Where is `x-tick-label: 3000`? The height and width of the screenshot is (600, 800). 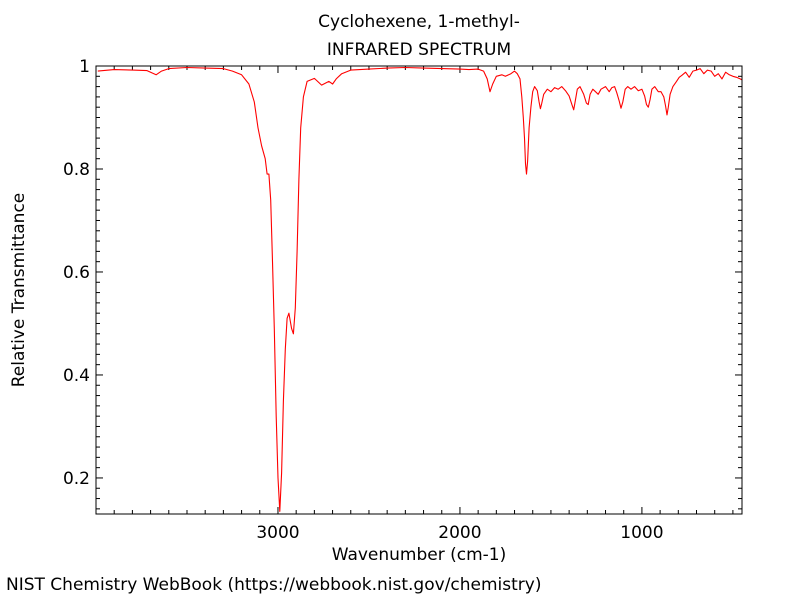 x-tick-label: 3000 is located at coordinates (277, 533).